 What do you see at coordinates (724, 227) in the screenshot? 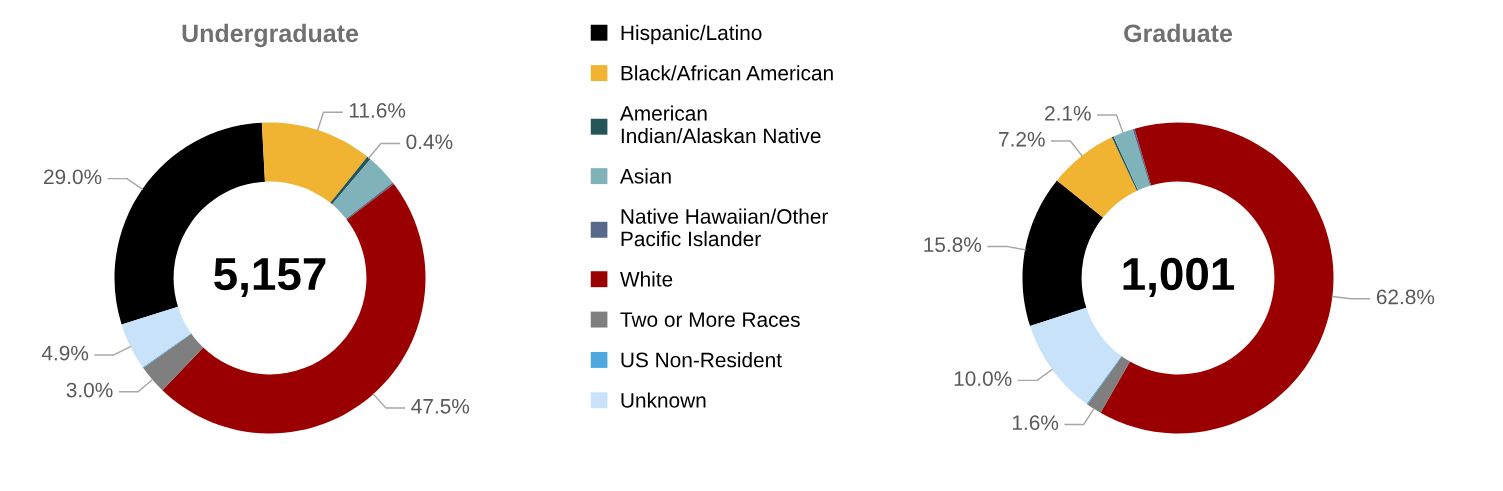
I see `legend-label: Native Hawaiian/Other Pacific Islander` at bounding box center [724, 227].